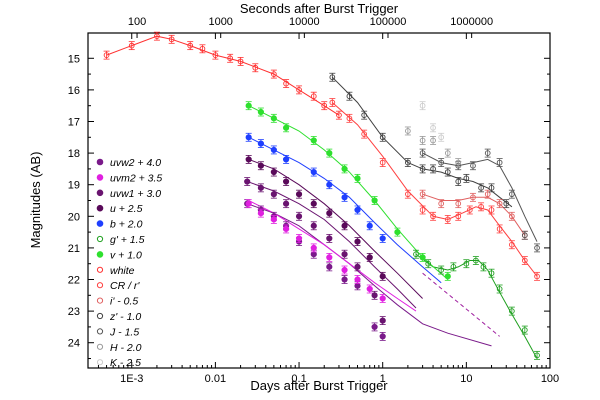 This screenshot has width=600, height=400. What do you see at coordinates (126, 225) in the screenshot?
I see `legend-label: b + 2.0` at bounding box center [126, 225].